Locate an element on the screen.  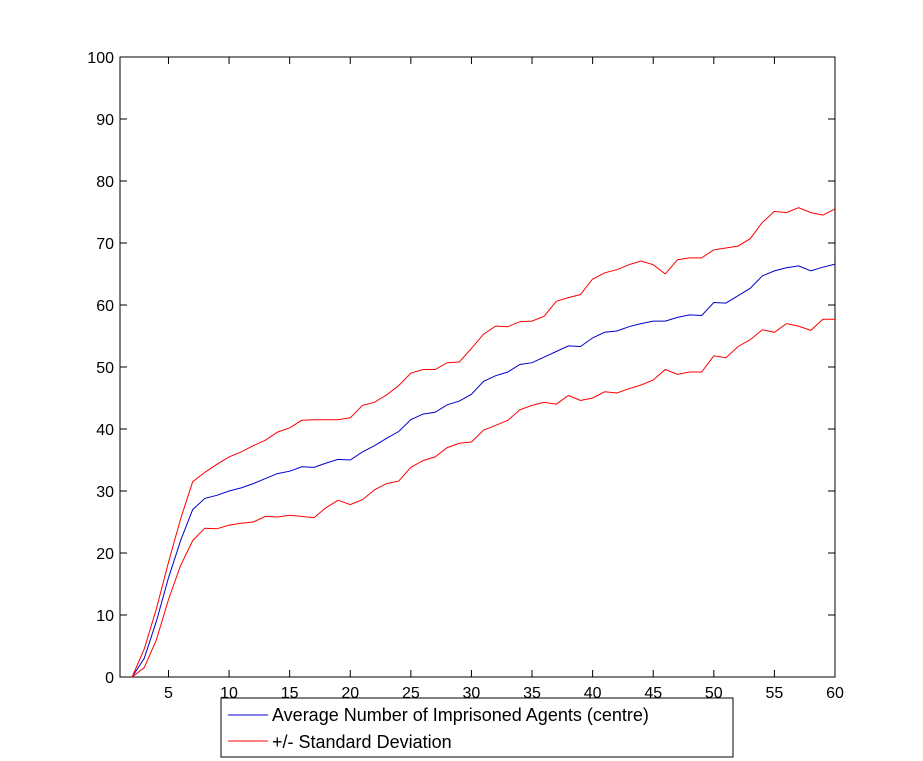
legend-box is located at coordinates (477, 727).